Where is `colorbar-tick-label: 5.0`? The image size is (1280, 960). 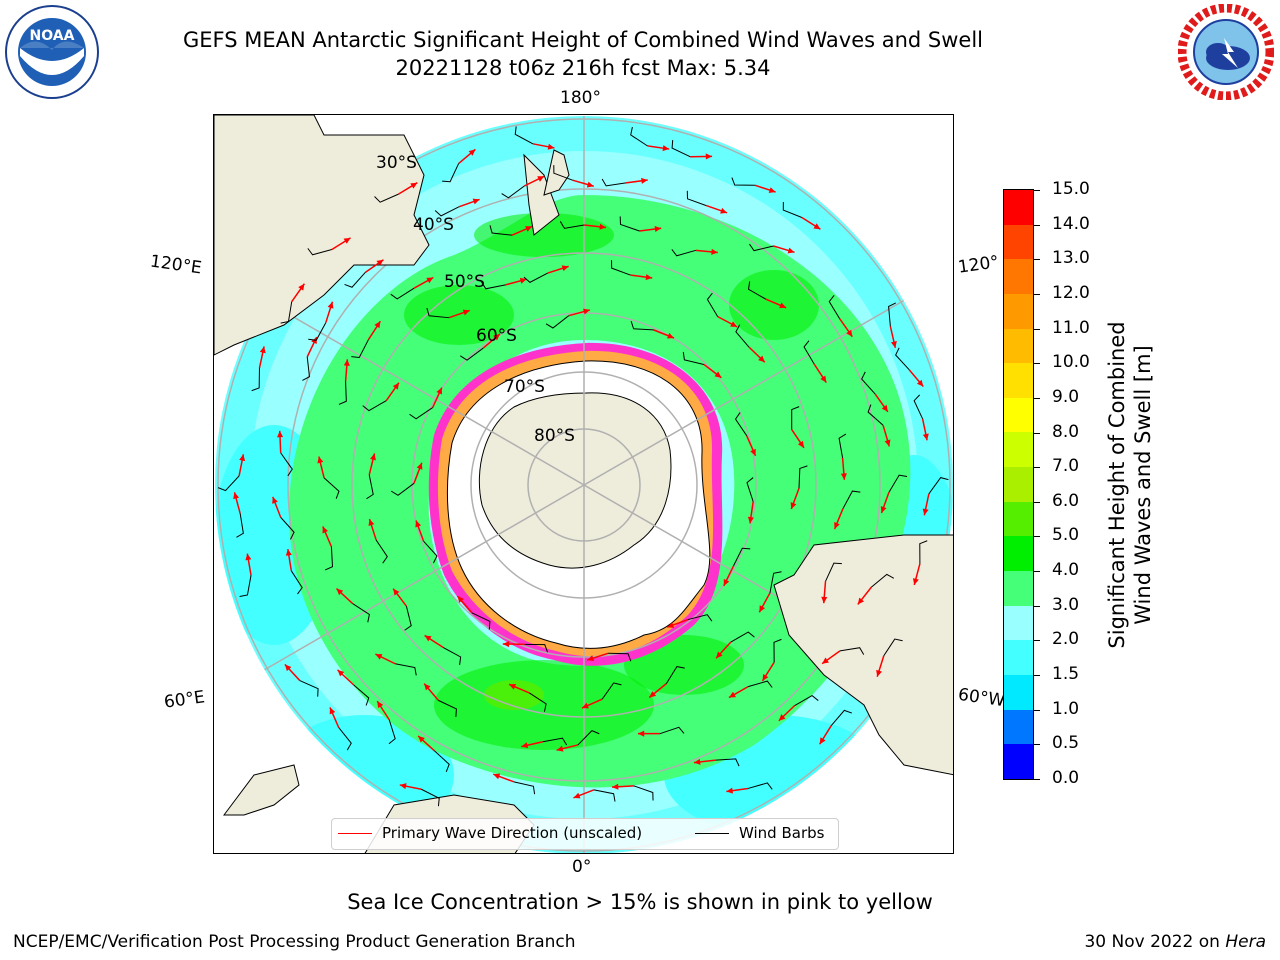
colorbar-tick-label: 5.0 is located at coordinates (1066, 535).